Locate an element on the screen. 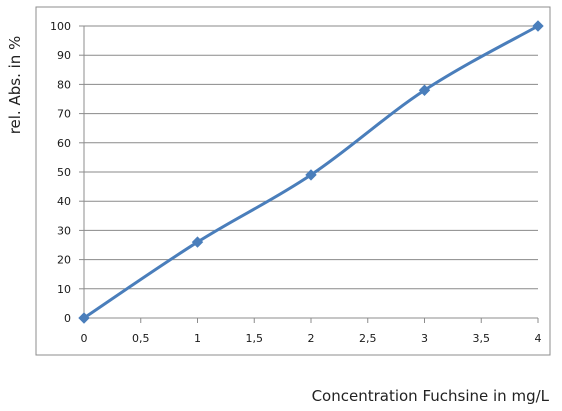 This screenshot has width=562, height=411. x-tick-label-3: 3 is located at coordinates (424, 338).